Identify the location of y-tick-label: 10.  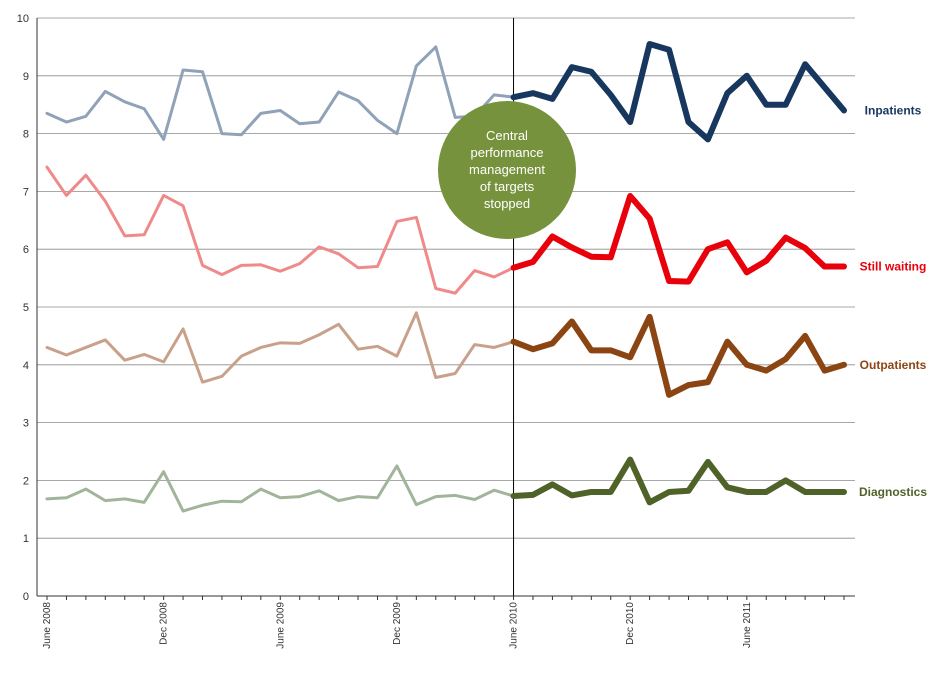
(23, 19).